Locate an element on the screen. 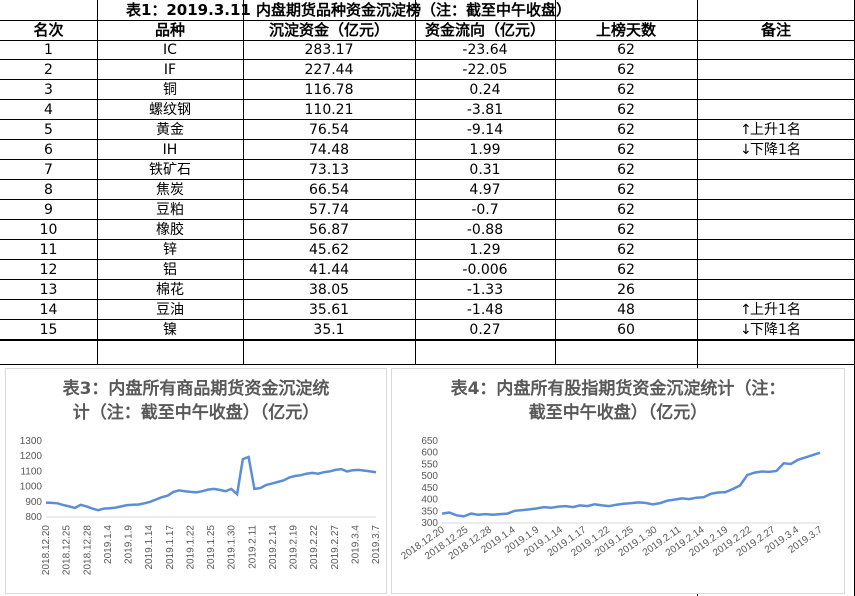 The width and height of the screenshot is (855, 596). cell-flow: 0.27 is located at coordinates (485, 330).